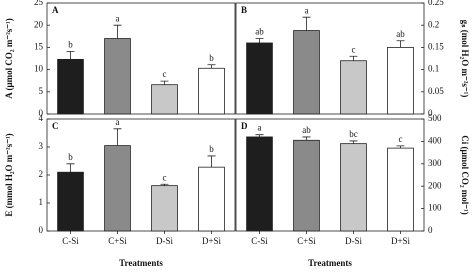  What do you see at coordinates (55, 126) in the screenshot?
I see `panel-label: C` at bounding box center [55, 126].